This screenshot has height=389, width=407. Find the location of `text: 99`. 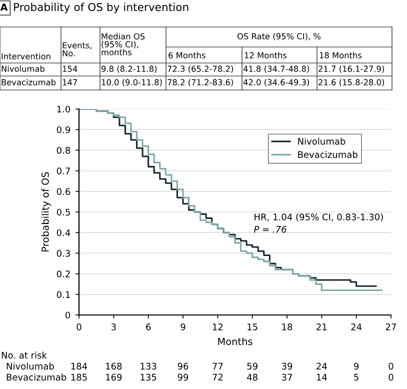

text: 99 is located at coordinates (183, 377).